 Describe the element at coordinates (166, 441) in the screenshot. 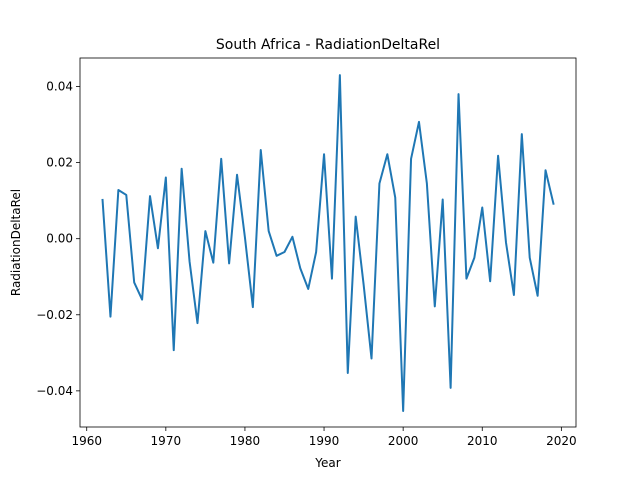

I see `x-tick-label: 1970` at that location.